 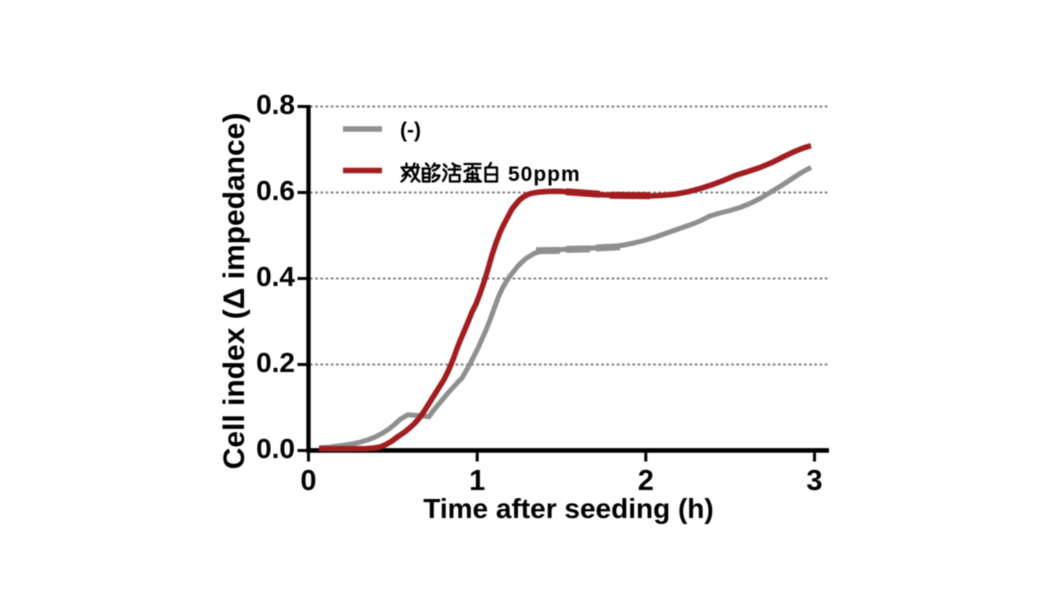 I want to click on svg-text: 0.4, so click(x=275, y=276).